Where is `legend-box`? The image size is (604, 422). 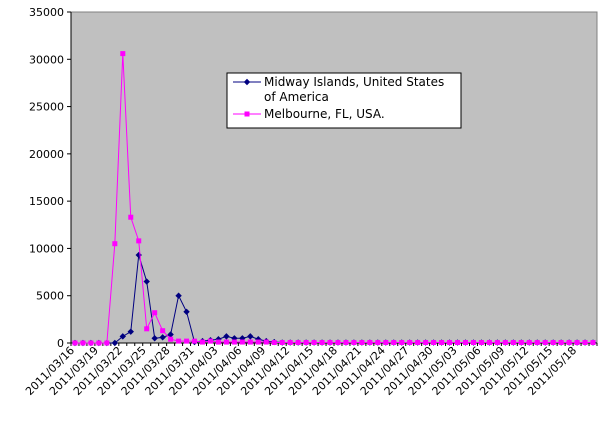
legend-box is located at coordinates (344, 100).